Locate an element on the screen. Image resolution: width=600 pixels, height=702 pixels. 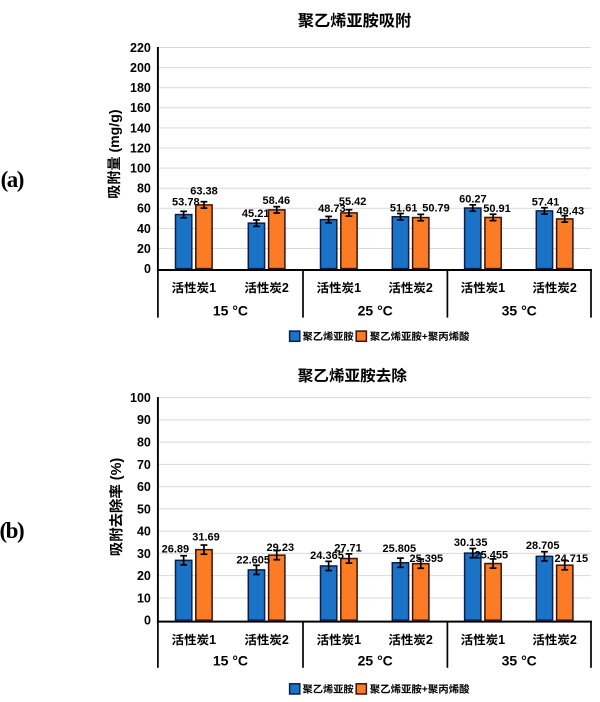
svg-text: 51.61 is located at coordinates (404, 208).